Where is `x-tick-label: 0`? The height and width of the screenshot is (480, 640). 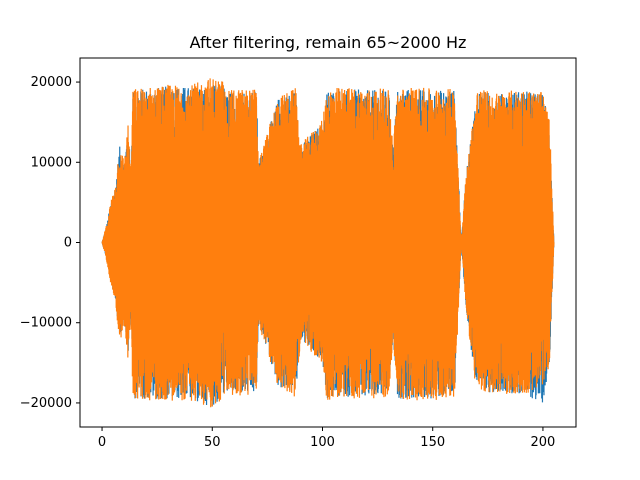
x-tick-label: 0 is located at coordinates (102, 442).